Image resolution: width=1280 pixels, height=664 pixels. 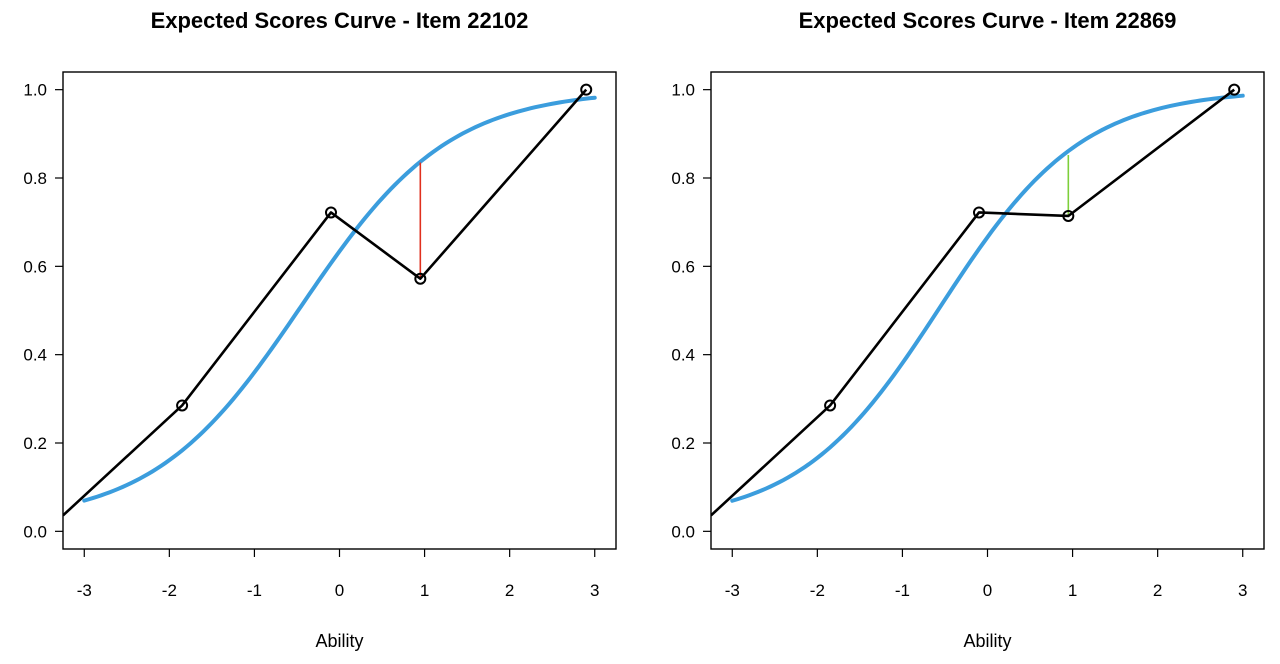 What do you see at coordinates (340, 20) in the screenshot?
I see `chart-title: Expected Scores Curve - Item 22102` at bounding box center [340, 20].